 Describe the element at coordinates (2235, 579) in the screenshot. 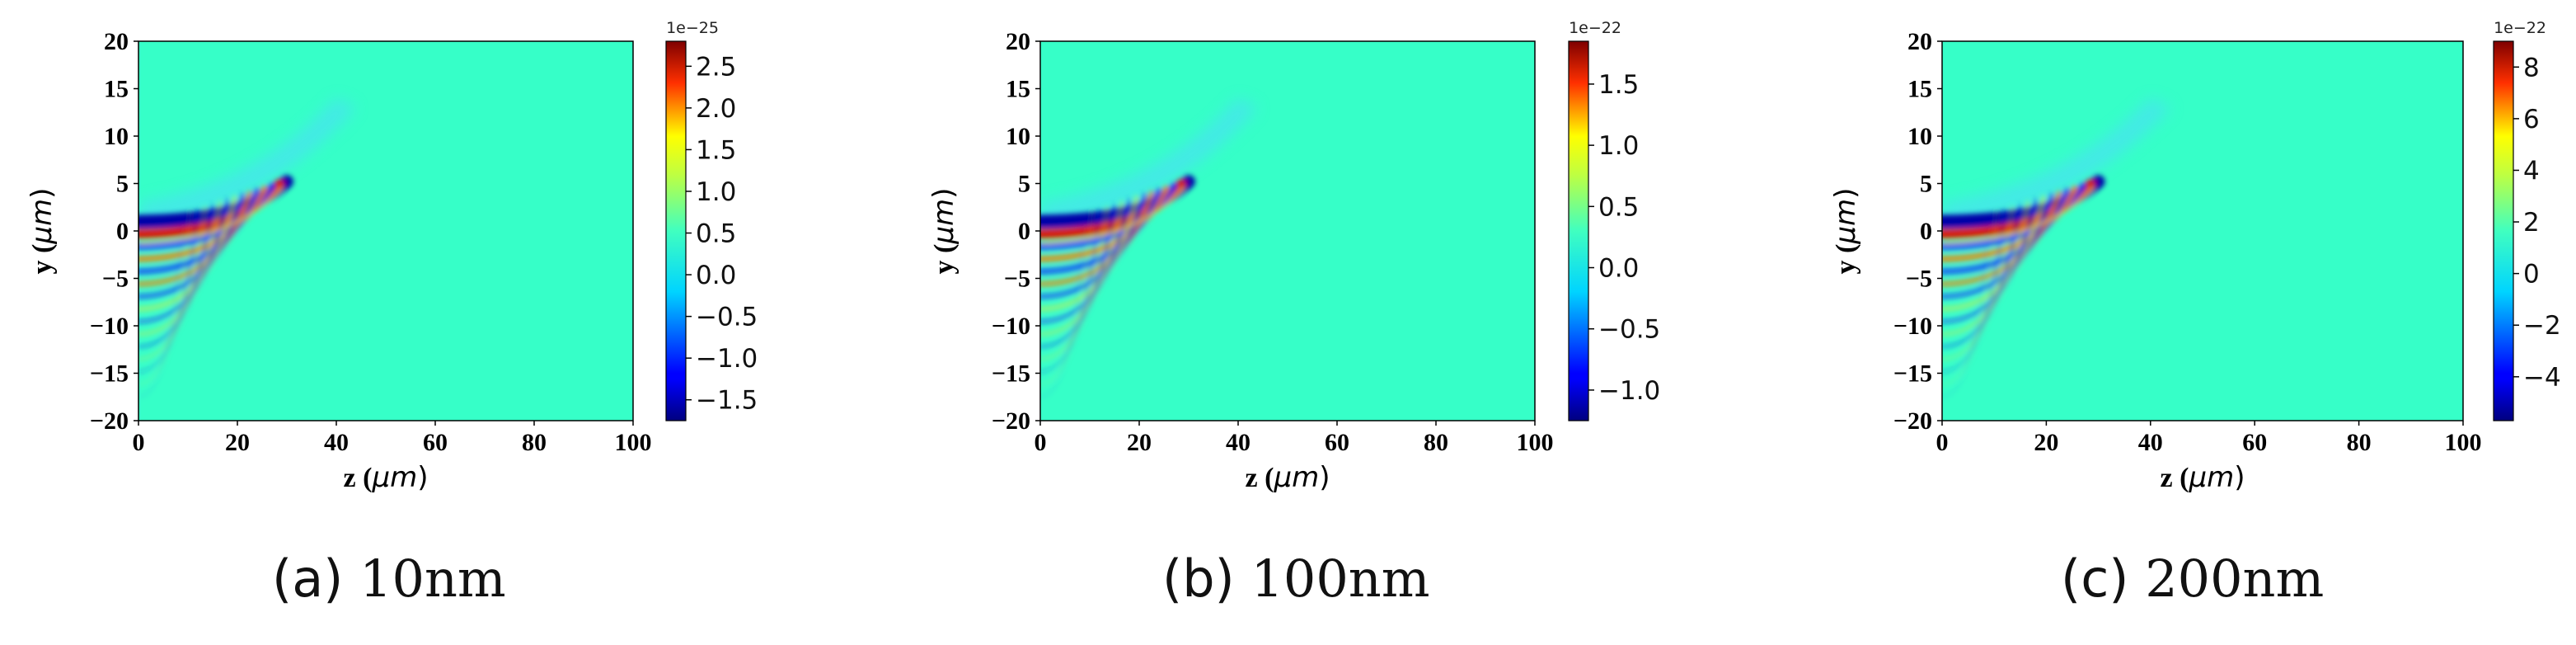

I see `caption-c-text: 200nm` at that location.